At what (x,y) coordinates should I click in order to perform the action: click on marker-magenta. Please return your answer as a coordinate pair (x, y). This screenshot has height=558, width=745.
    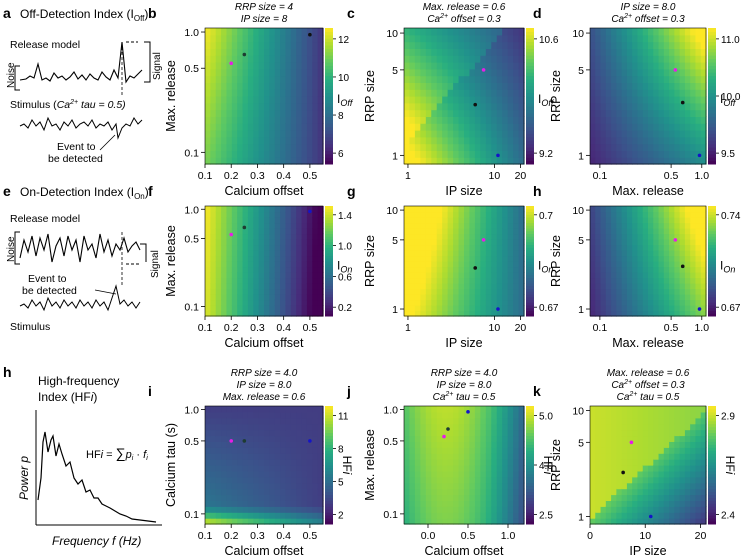
    Looking at the image, I should click on (675, 70).